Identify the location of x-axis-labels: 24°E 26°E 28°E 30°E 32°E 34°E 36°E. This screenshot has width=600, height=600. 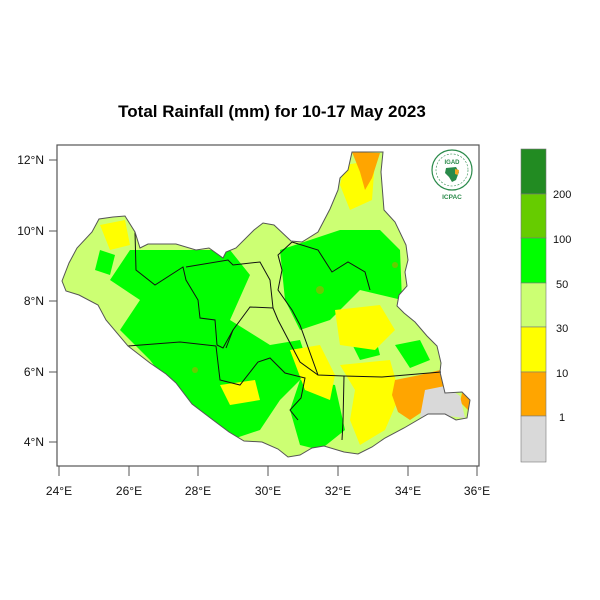
(268, 491).